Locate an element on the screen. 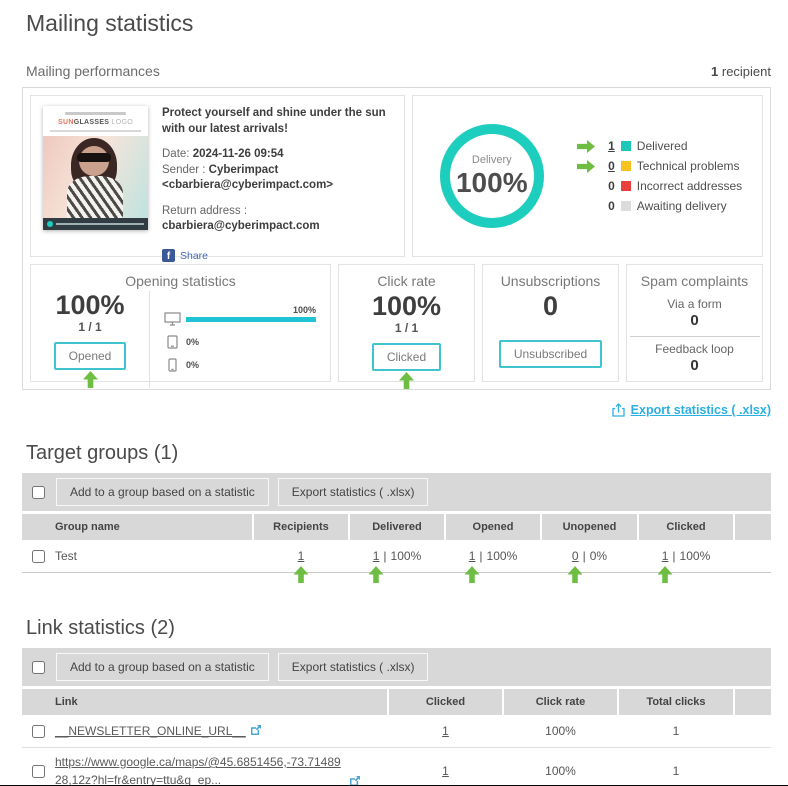  desktop-open-percent: 100% is located at coordinates (304, 309).